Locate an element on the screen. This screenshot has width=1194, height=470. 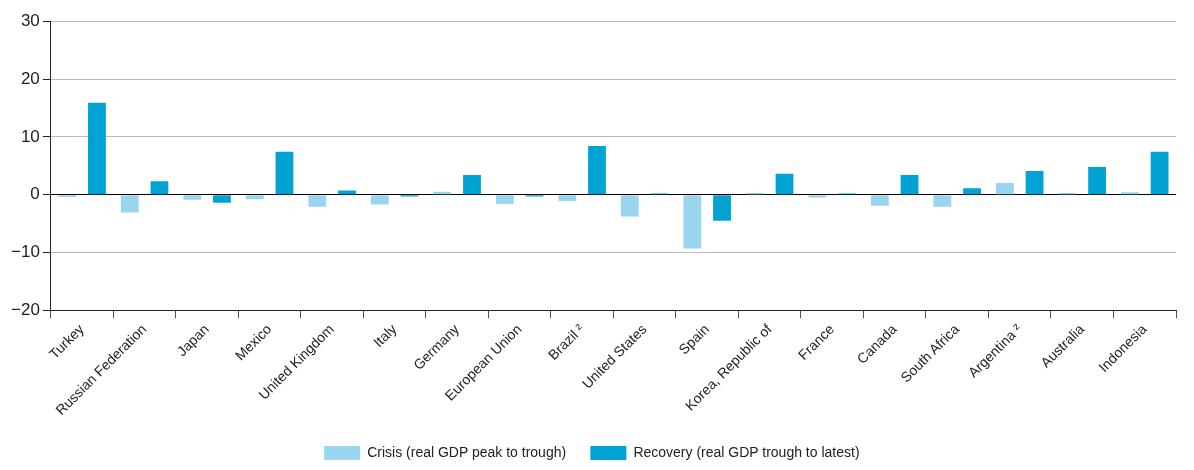
legend-label: Recovery (real GDP trough to latest) is located at coordinates (746, 451).